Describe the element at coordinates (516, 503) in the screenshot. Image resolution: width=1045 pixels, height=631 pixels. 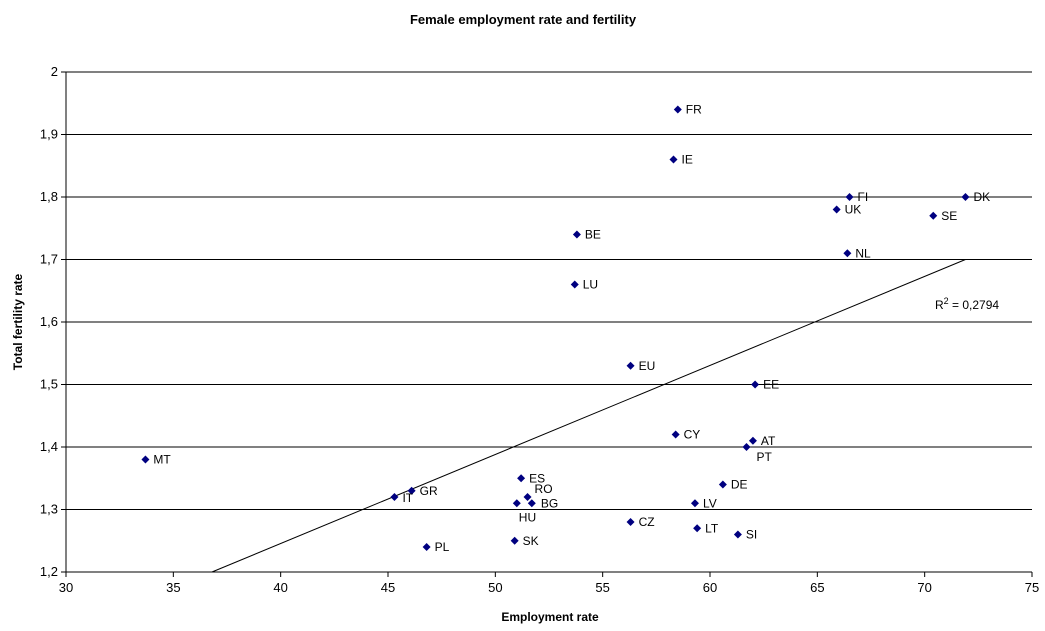
I see `data-point-hu` at that location.